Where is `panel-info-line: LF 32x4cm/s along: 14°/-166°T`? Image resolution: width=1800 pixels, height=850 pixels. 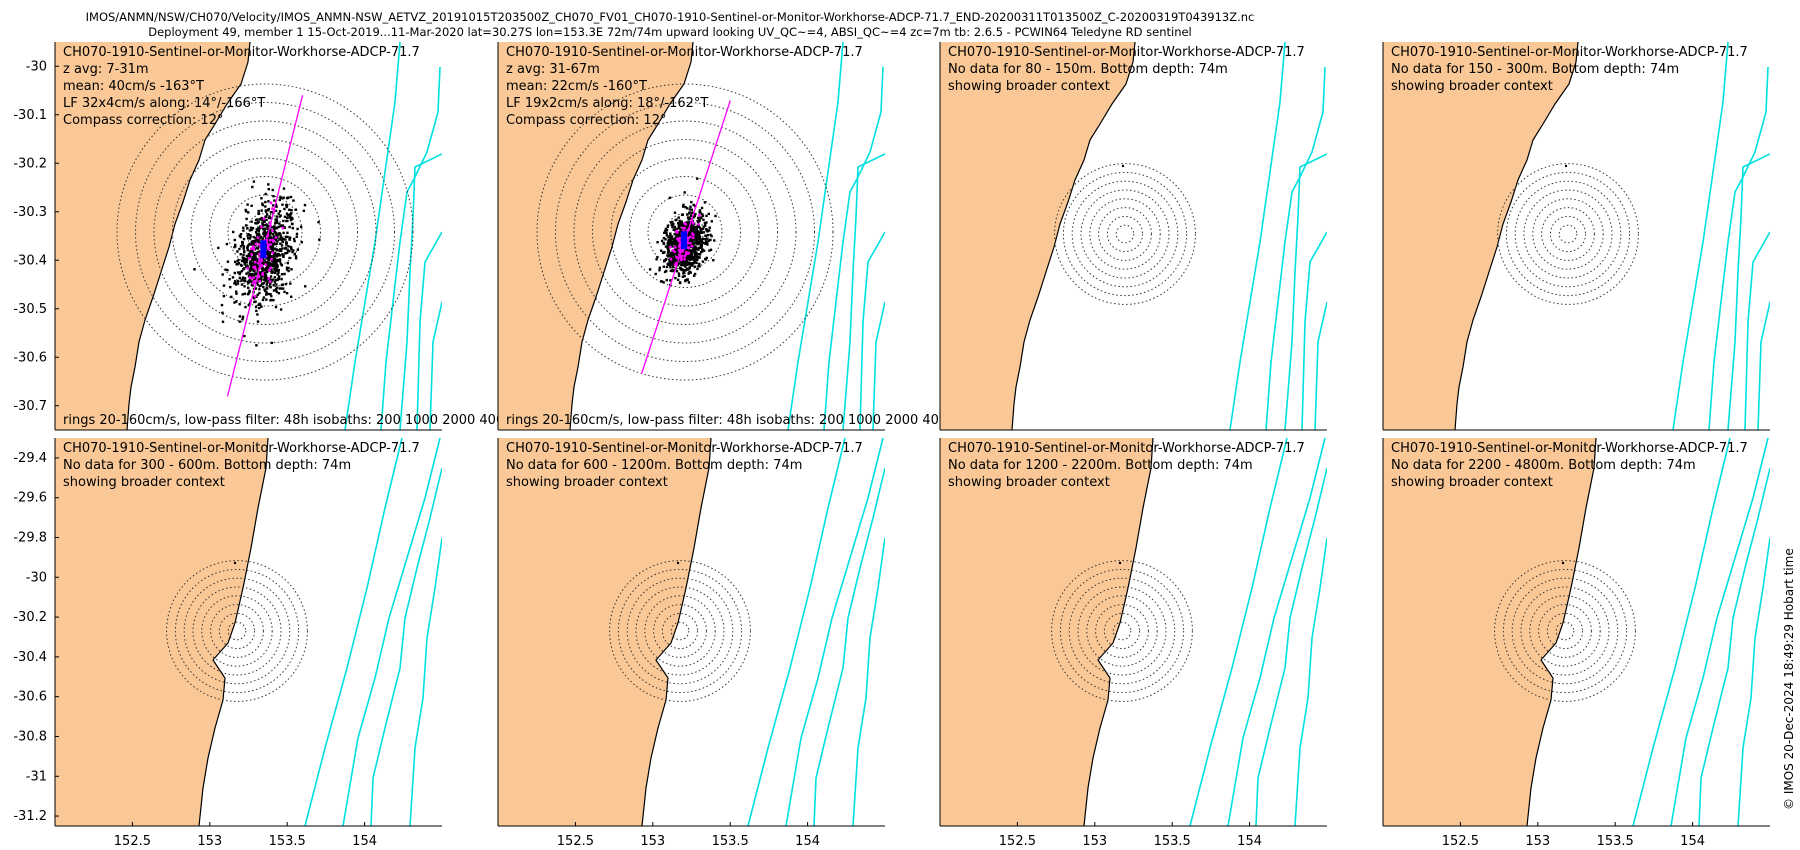 panel-info-line: LF 32x4cm/s along: 14°/-166°T is located at coordinates (164, 103).